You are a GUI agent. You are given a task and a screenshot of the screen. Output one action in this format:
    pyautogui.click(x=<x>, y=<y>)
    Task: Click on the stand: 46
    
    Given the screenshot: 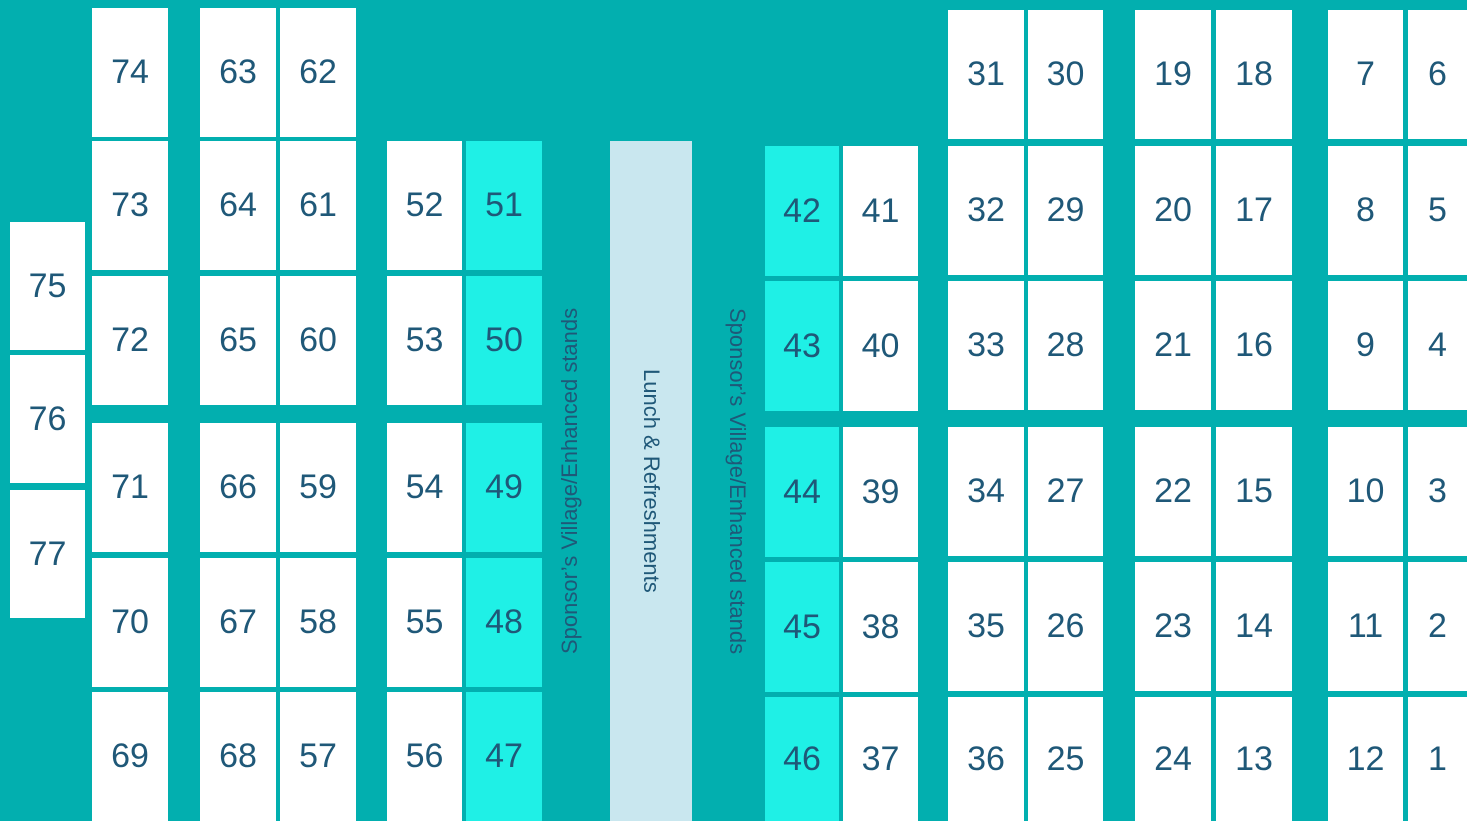 What is the action you would take?
    pyautogui.click(x=802, y=759)
    